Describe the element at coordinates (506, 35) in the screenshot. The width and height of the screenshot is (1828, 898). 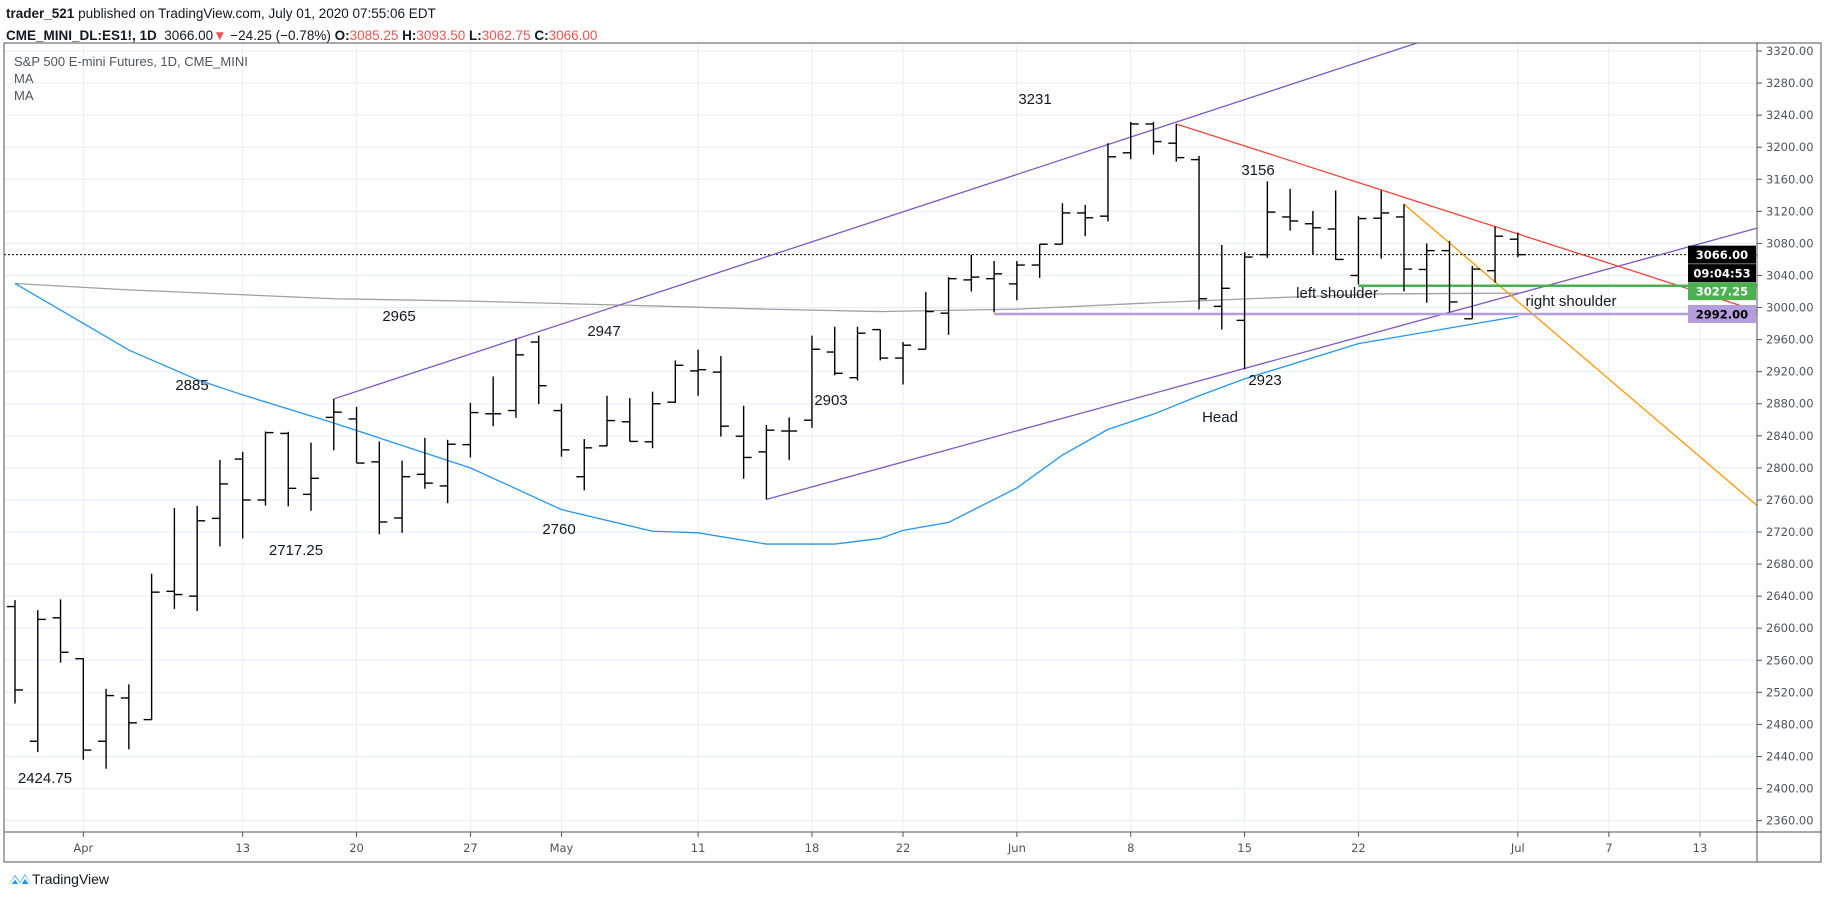
I see `low-value: 3062.75` at that location.